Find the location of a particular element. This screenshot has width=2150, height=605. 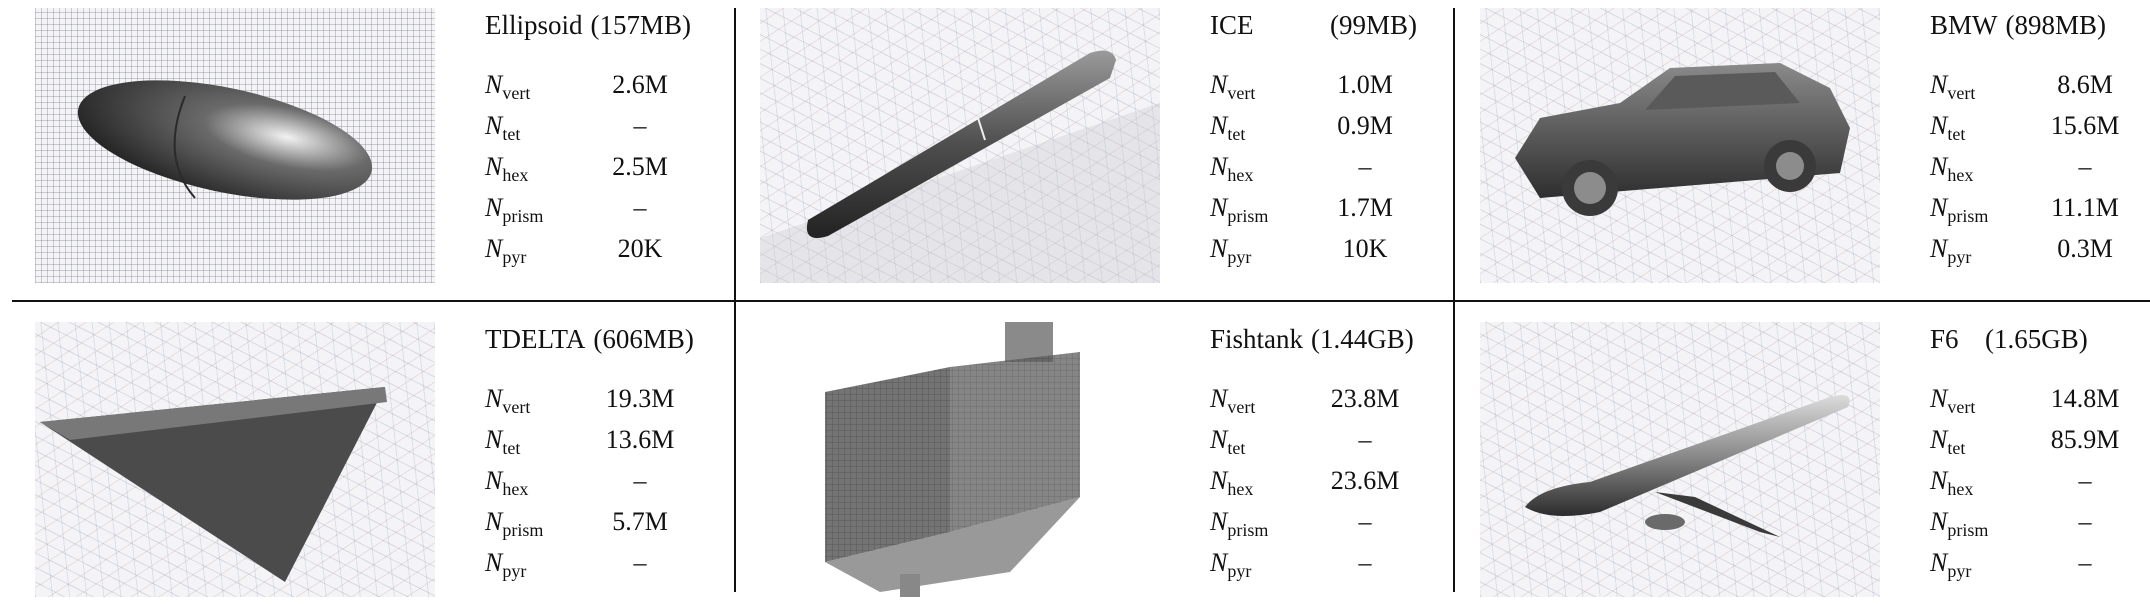

dataset-title: BMW (898MB) is located at coordinates (2018, 25).